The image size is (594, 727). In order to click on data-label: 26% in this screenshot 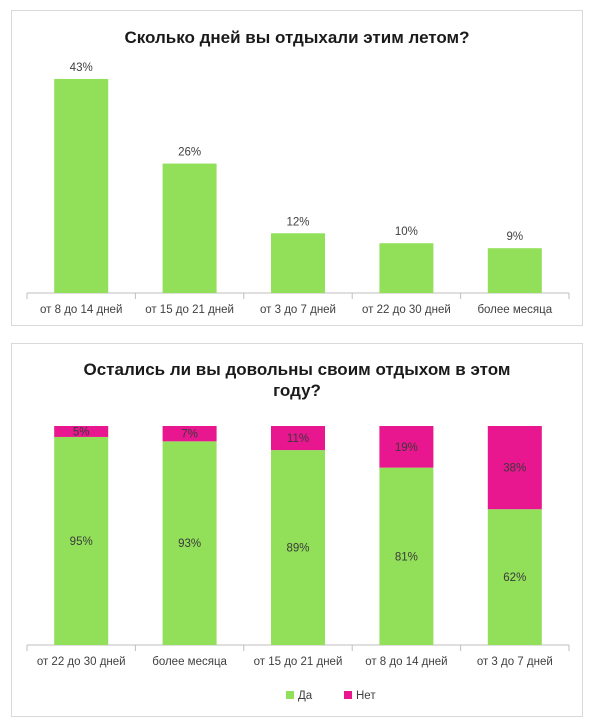, I will do `click(189, 153)`.